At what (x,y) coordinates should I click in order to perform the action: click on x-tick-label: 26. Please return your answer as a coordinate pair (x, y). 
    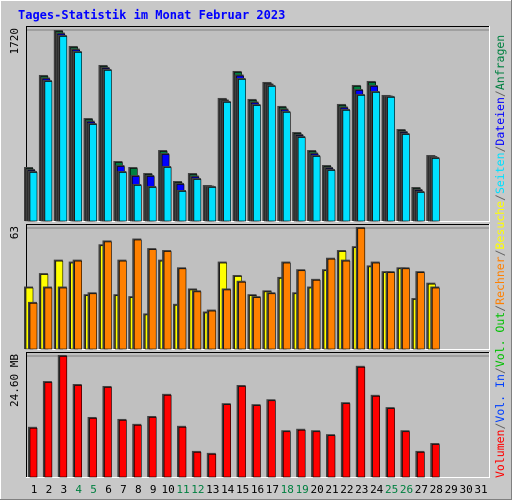
    Looking at the image, I should click on (406, 489).